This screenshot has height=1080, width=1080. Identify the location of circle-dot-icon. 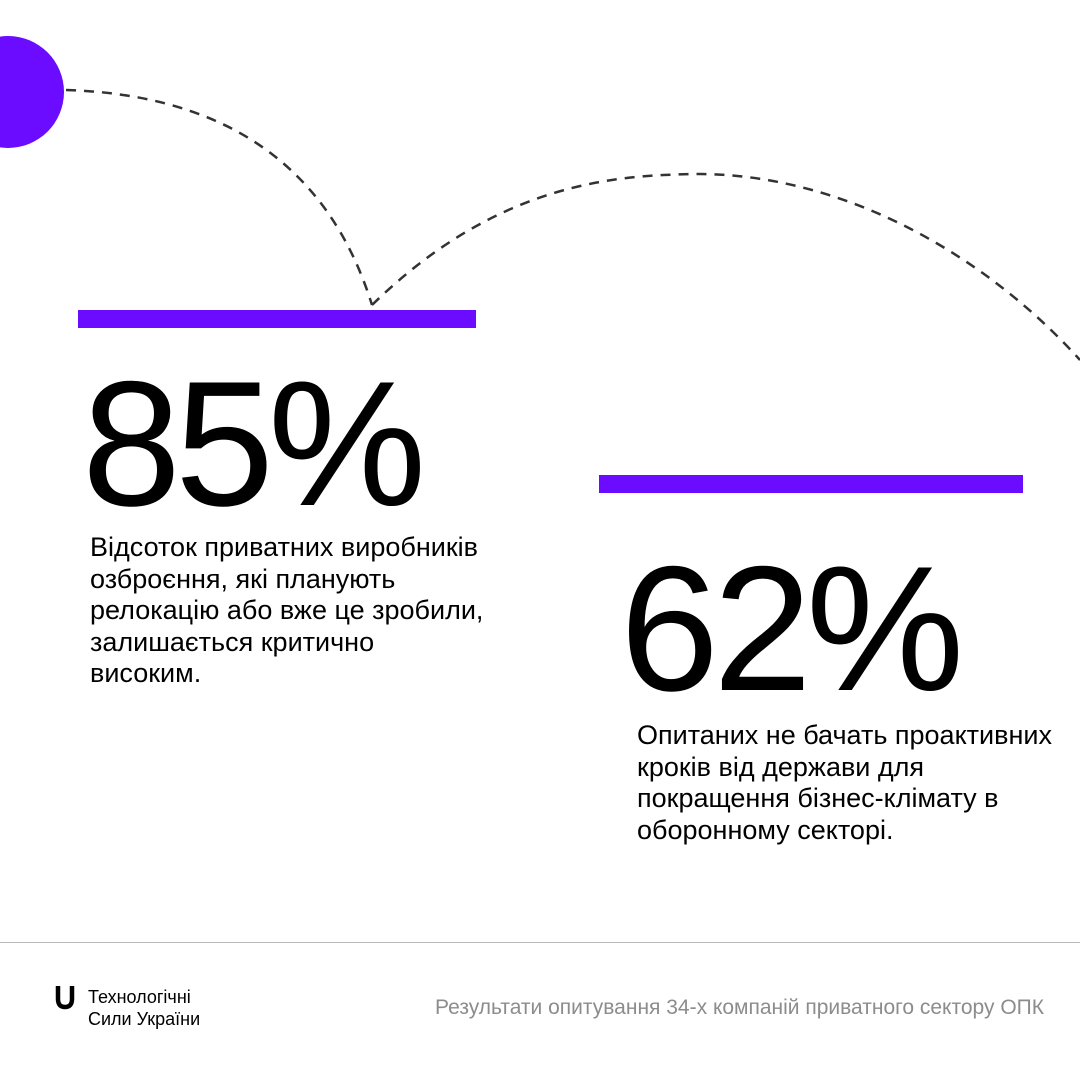
(32, 92).